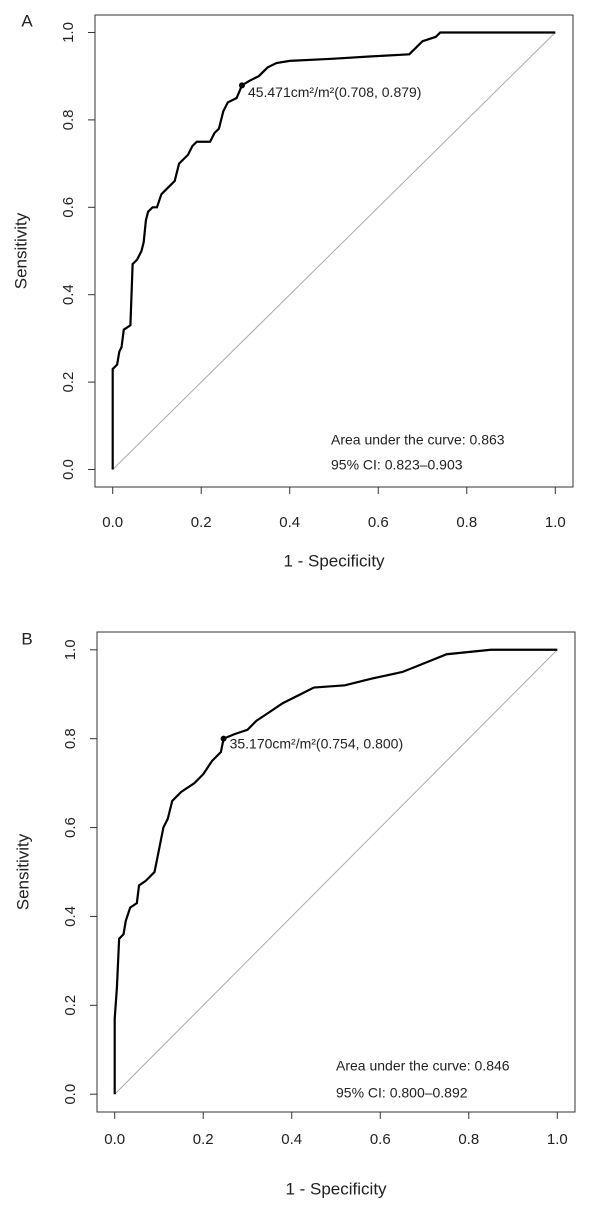 The width and height of the screenshot is (596, 1211). What do you see at coordinates (27, 20) in the screenshot?
I see `panel-label: A` at bounding box center [27, 20].